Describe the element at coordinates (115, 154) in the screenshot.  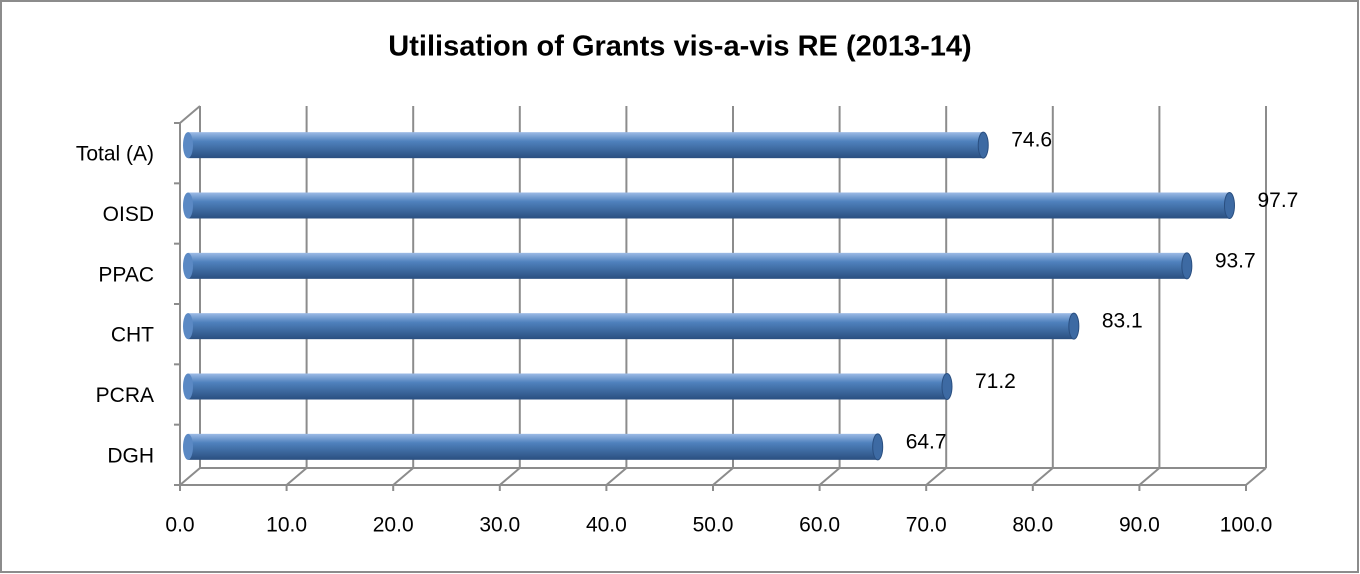
I see `y-tick-label: Total (A)` at that location.